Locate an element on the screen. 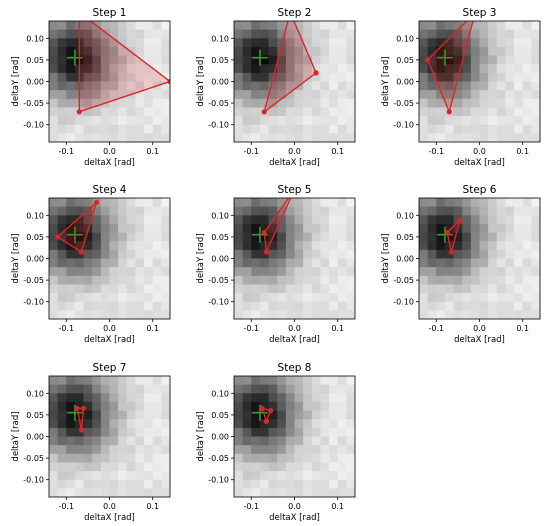 This screenshot has width=550, height=526. y-tick-label: -0.10 is located at coordinates (218, 125).